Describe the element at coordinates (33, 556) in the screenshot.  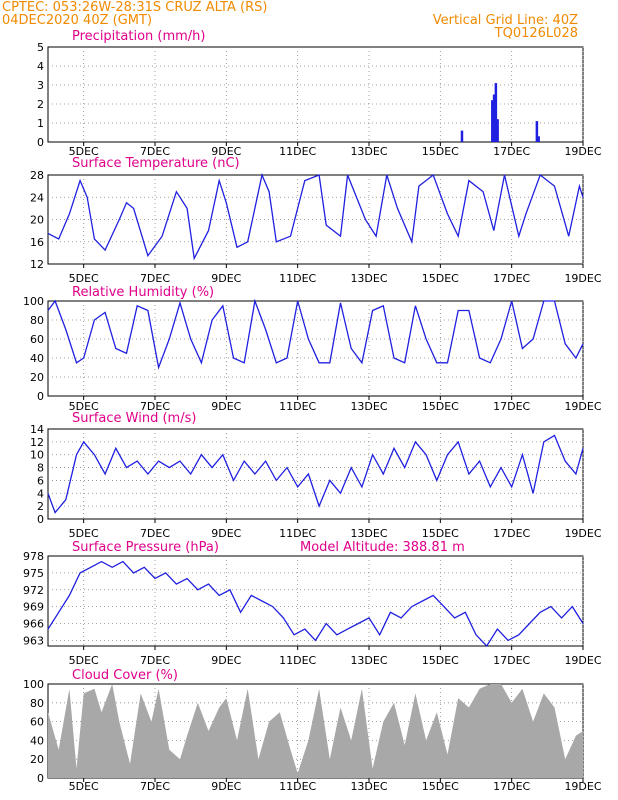
I see `panel5-ytick-label: 978` at that location.